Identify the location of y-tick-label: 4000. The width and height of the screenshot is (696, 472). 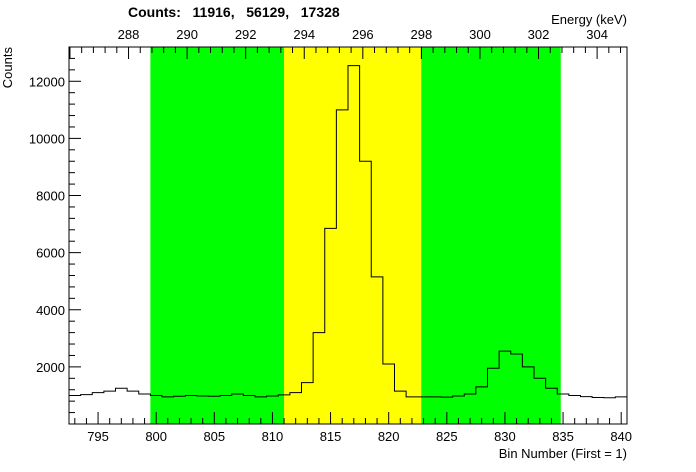
(50, 310).